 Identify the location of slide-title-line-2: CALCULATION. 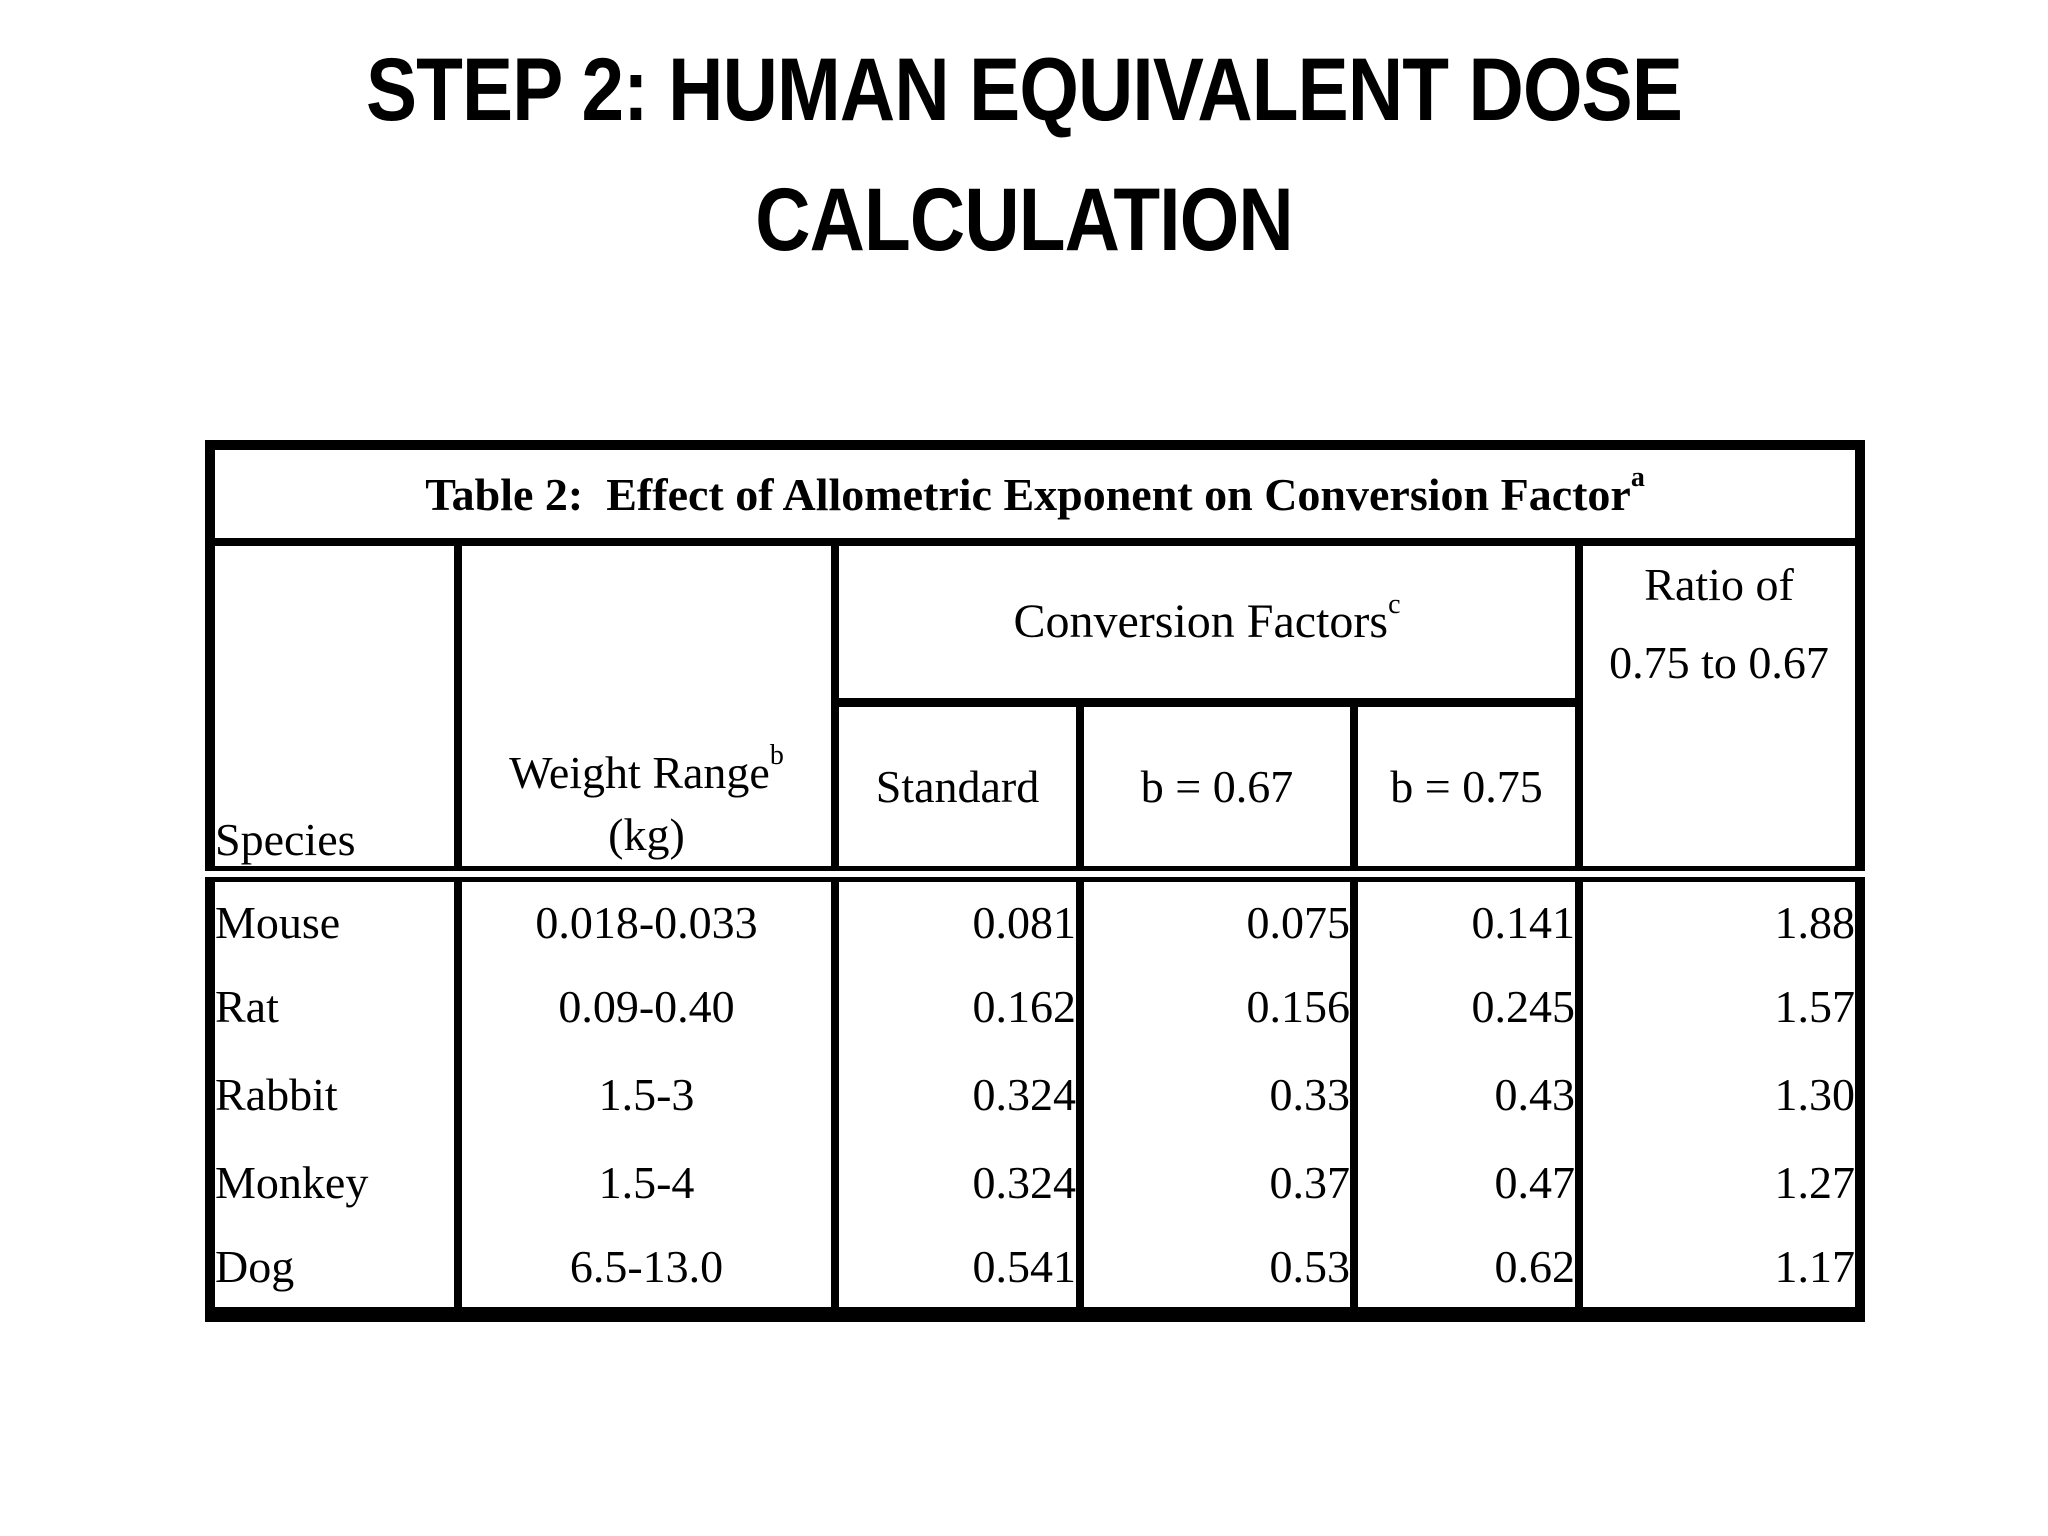
(1024, 219).